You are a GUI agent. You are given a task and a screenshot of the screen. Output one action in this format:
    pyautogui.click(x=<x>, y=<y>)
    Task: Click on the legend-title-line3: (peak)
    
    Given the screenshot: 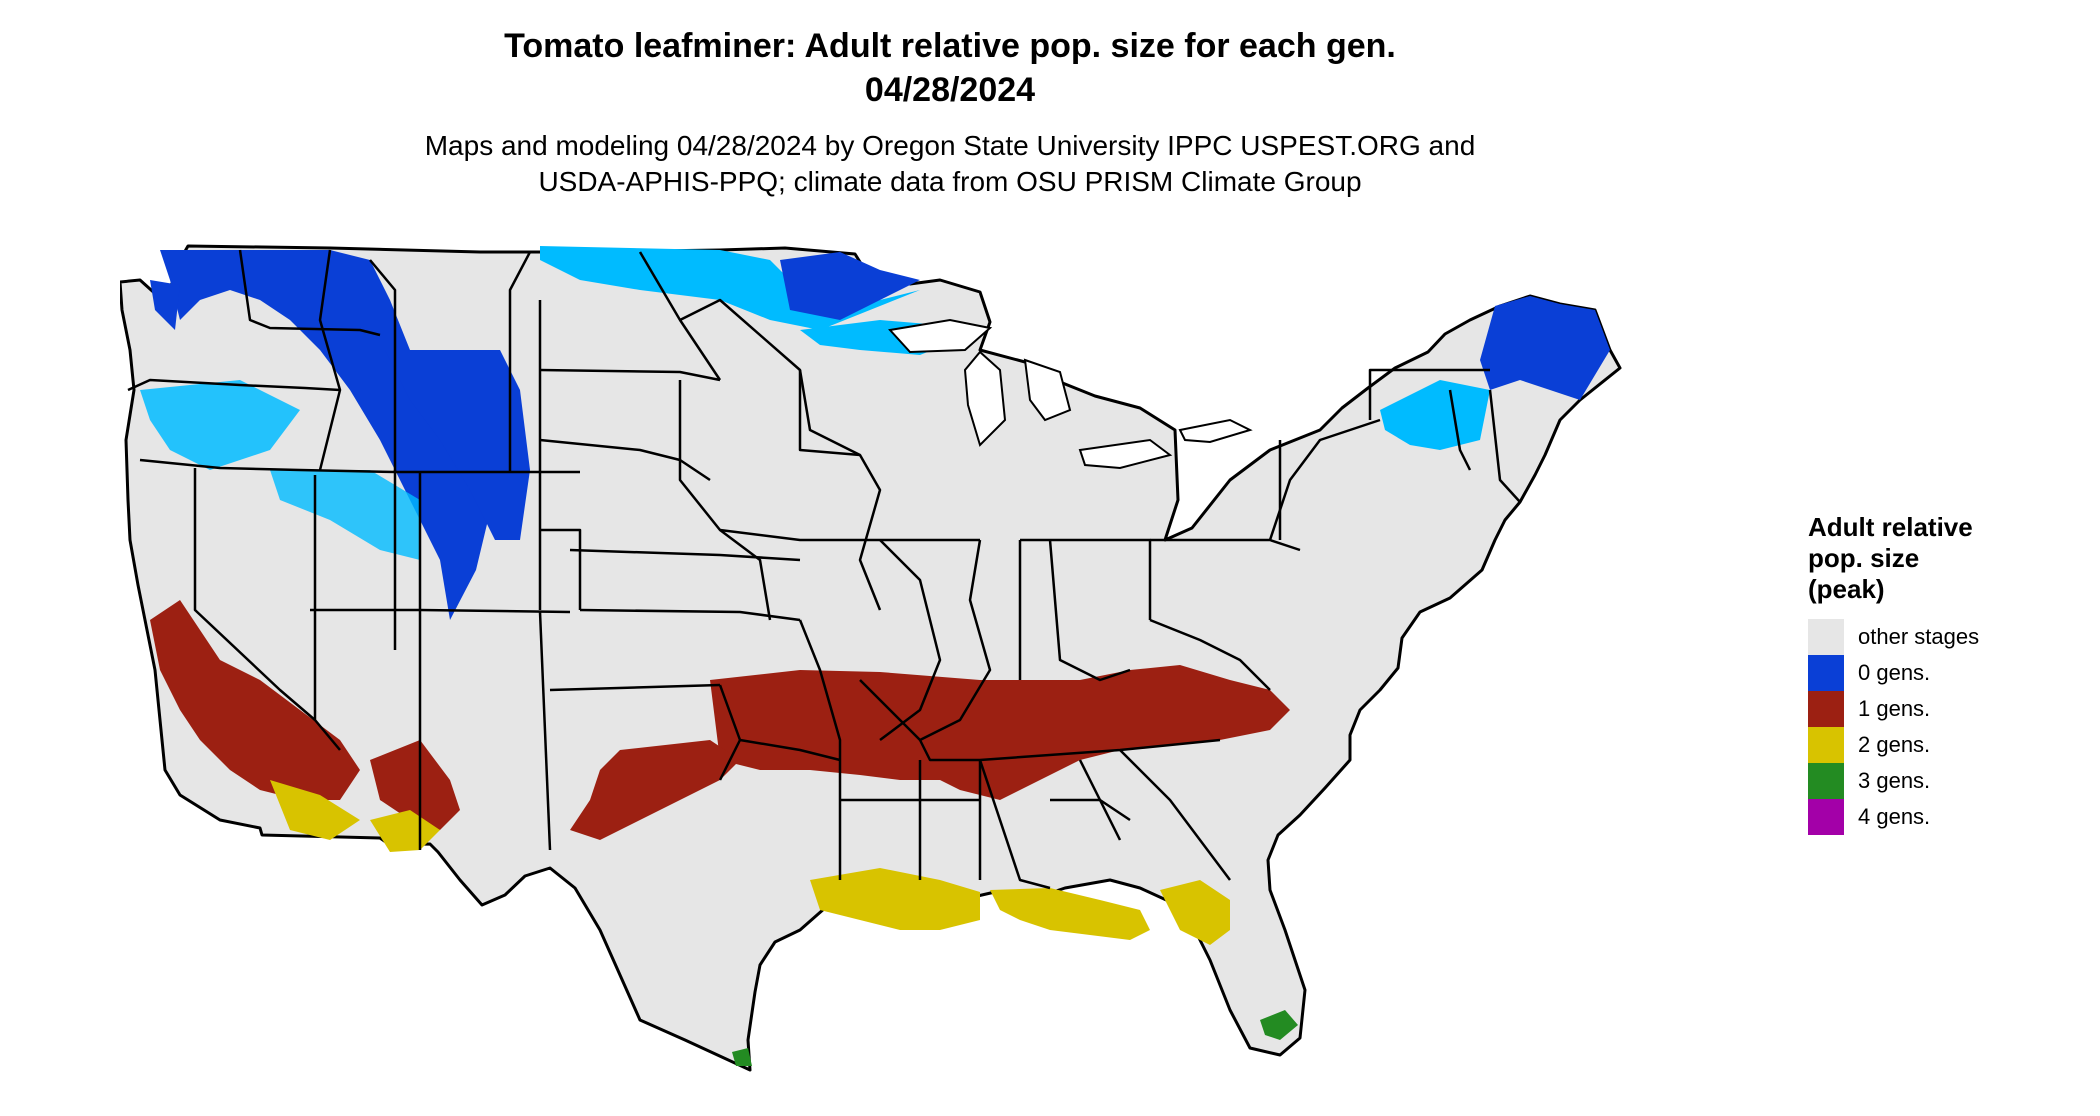 What is the action you would take?
    pyautogui.click(x=1846, y=589)
    